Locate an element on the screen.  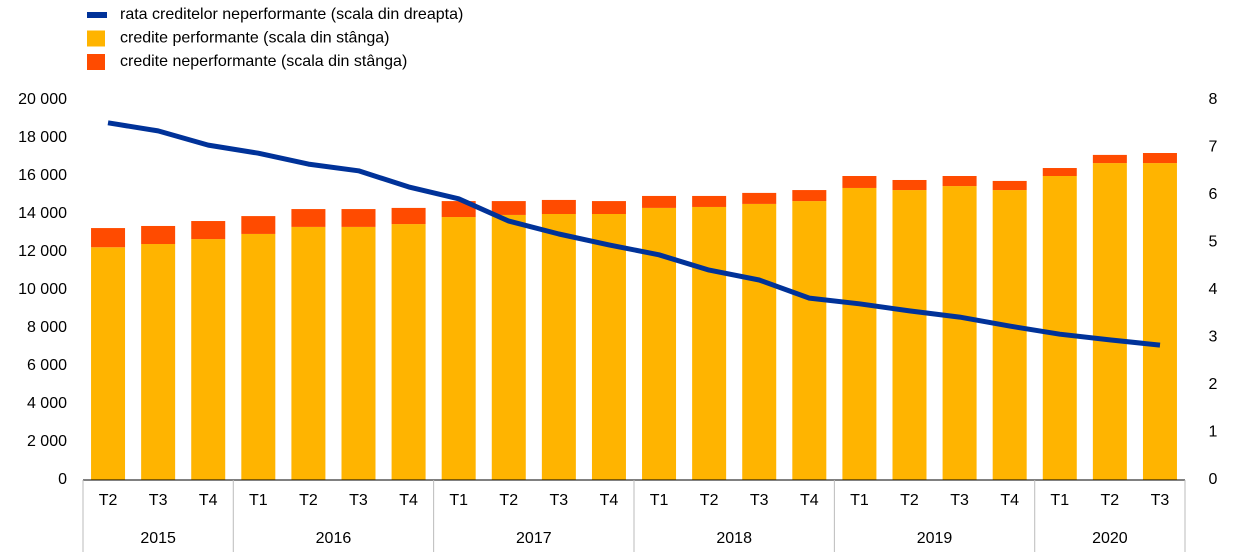
legend-label: credite neperformante (scala din stânga) is located at coordinates (263, 61).